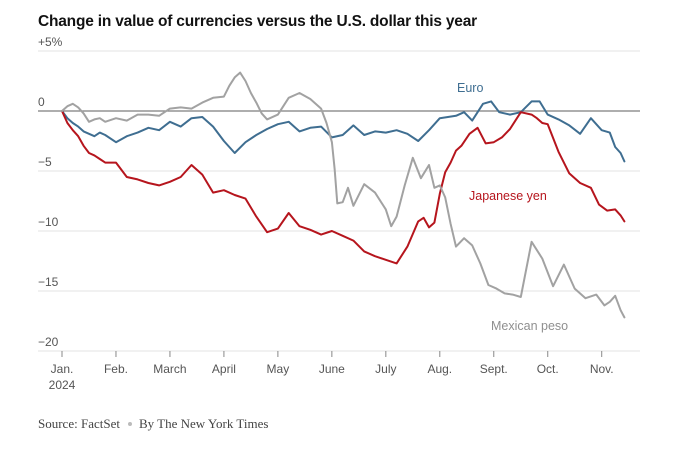  What do you see at coordinates (439, 369) in the screenshot?
I see `x-tick-label: Aug.` at bounding box center [439, 369].